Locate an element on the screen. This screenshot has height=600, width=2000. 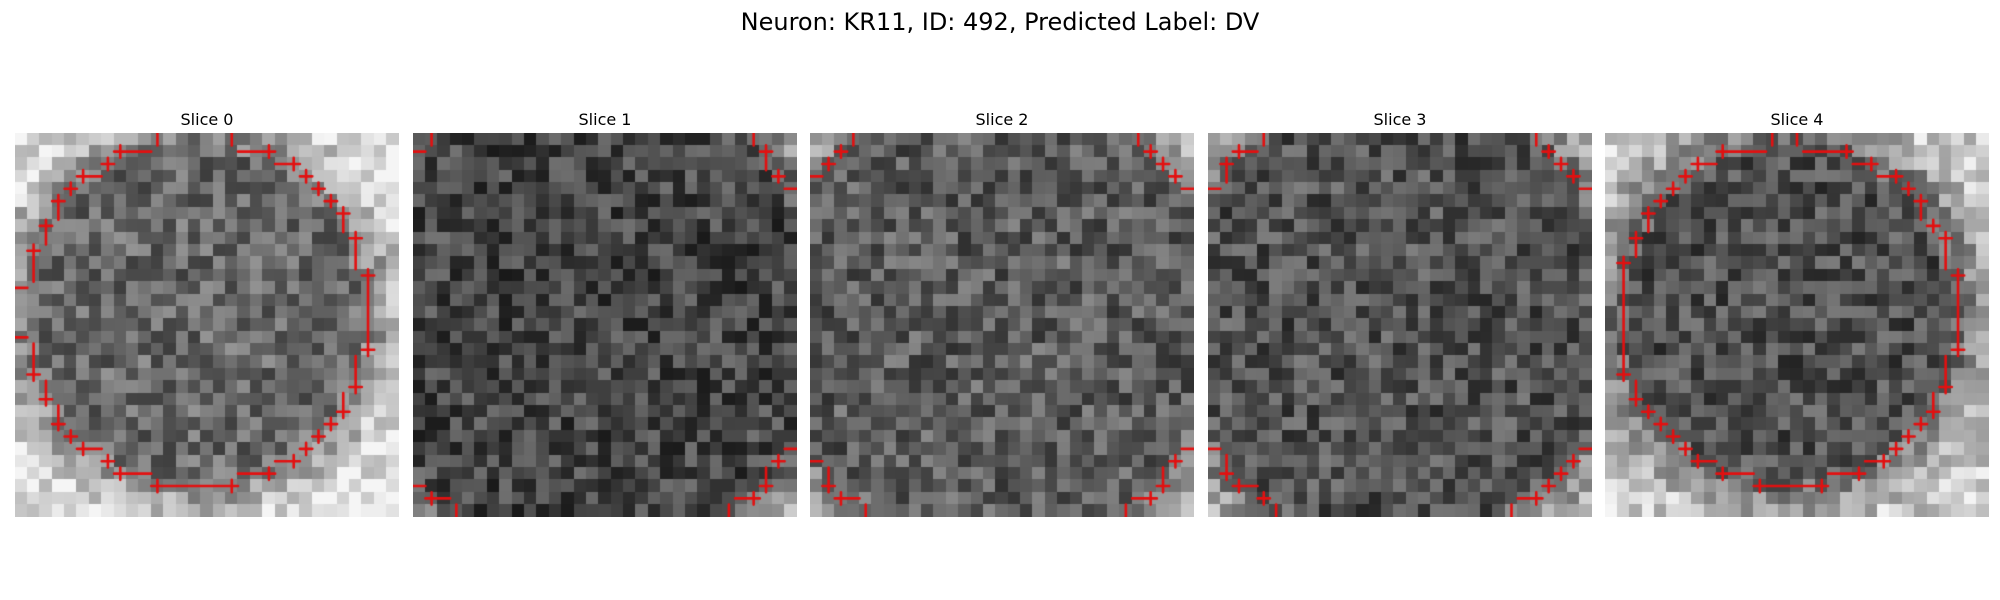
slice-title-1: Slice 1 is located at coordinates (605, 119).